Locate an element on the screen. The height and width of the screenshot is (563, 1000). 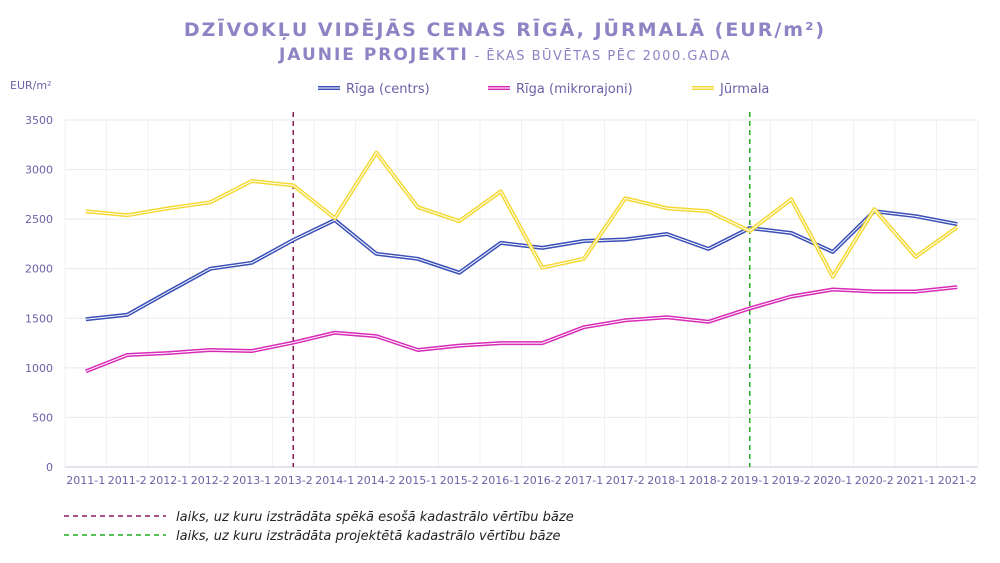
y-axis-ticks: 0 500 1000 1500 2000 2500 3000 3500 is located at coordinates (39, 294).